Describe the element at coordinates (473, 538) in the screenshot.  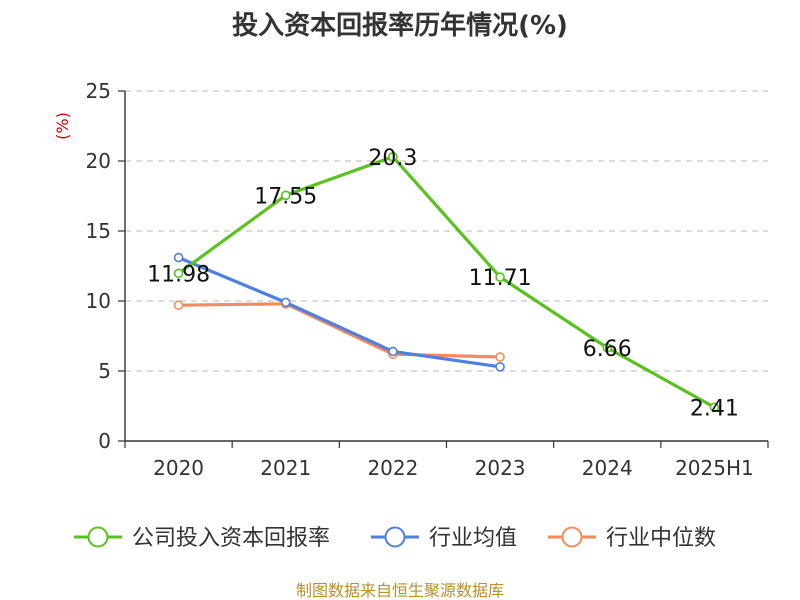
I see `legend-label: 行业均值` at that location.